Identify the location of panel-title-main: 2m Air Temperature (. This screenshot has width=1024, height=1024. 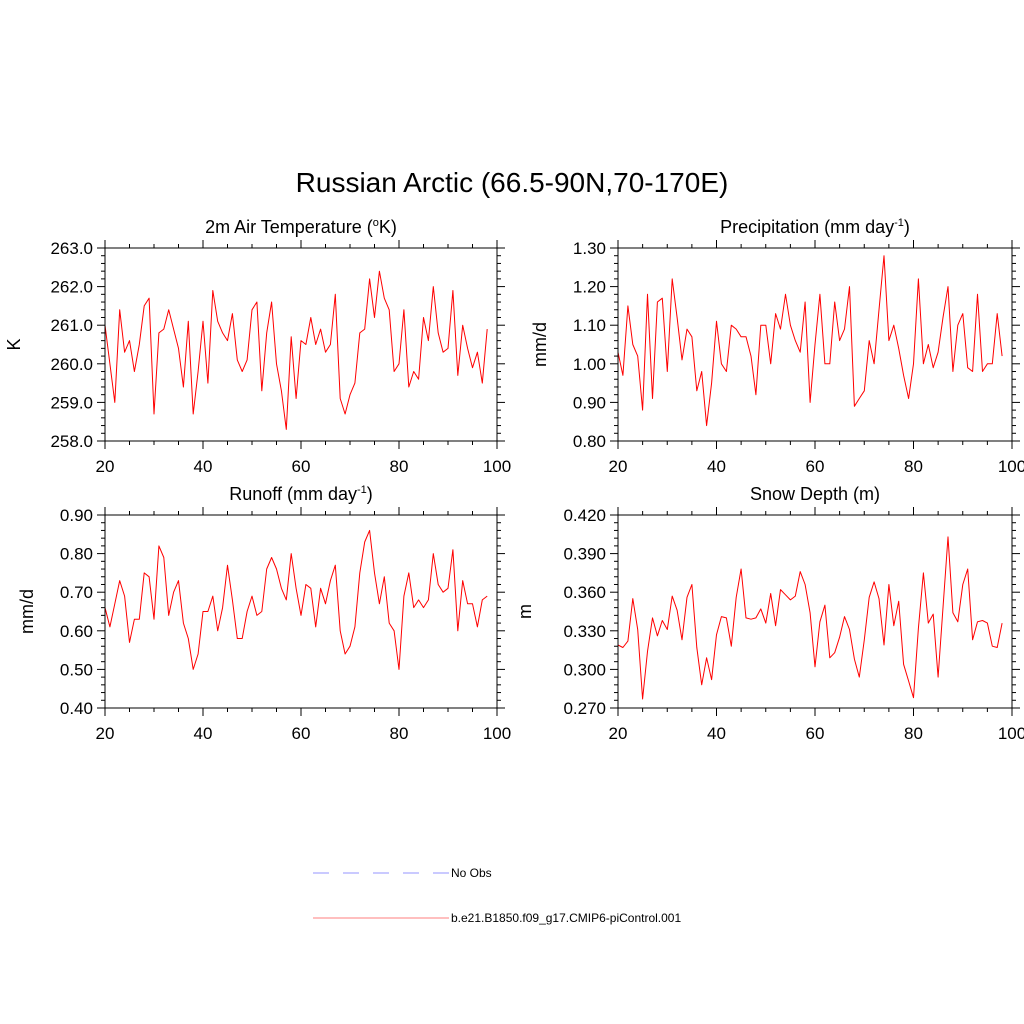
(289, 227).